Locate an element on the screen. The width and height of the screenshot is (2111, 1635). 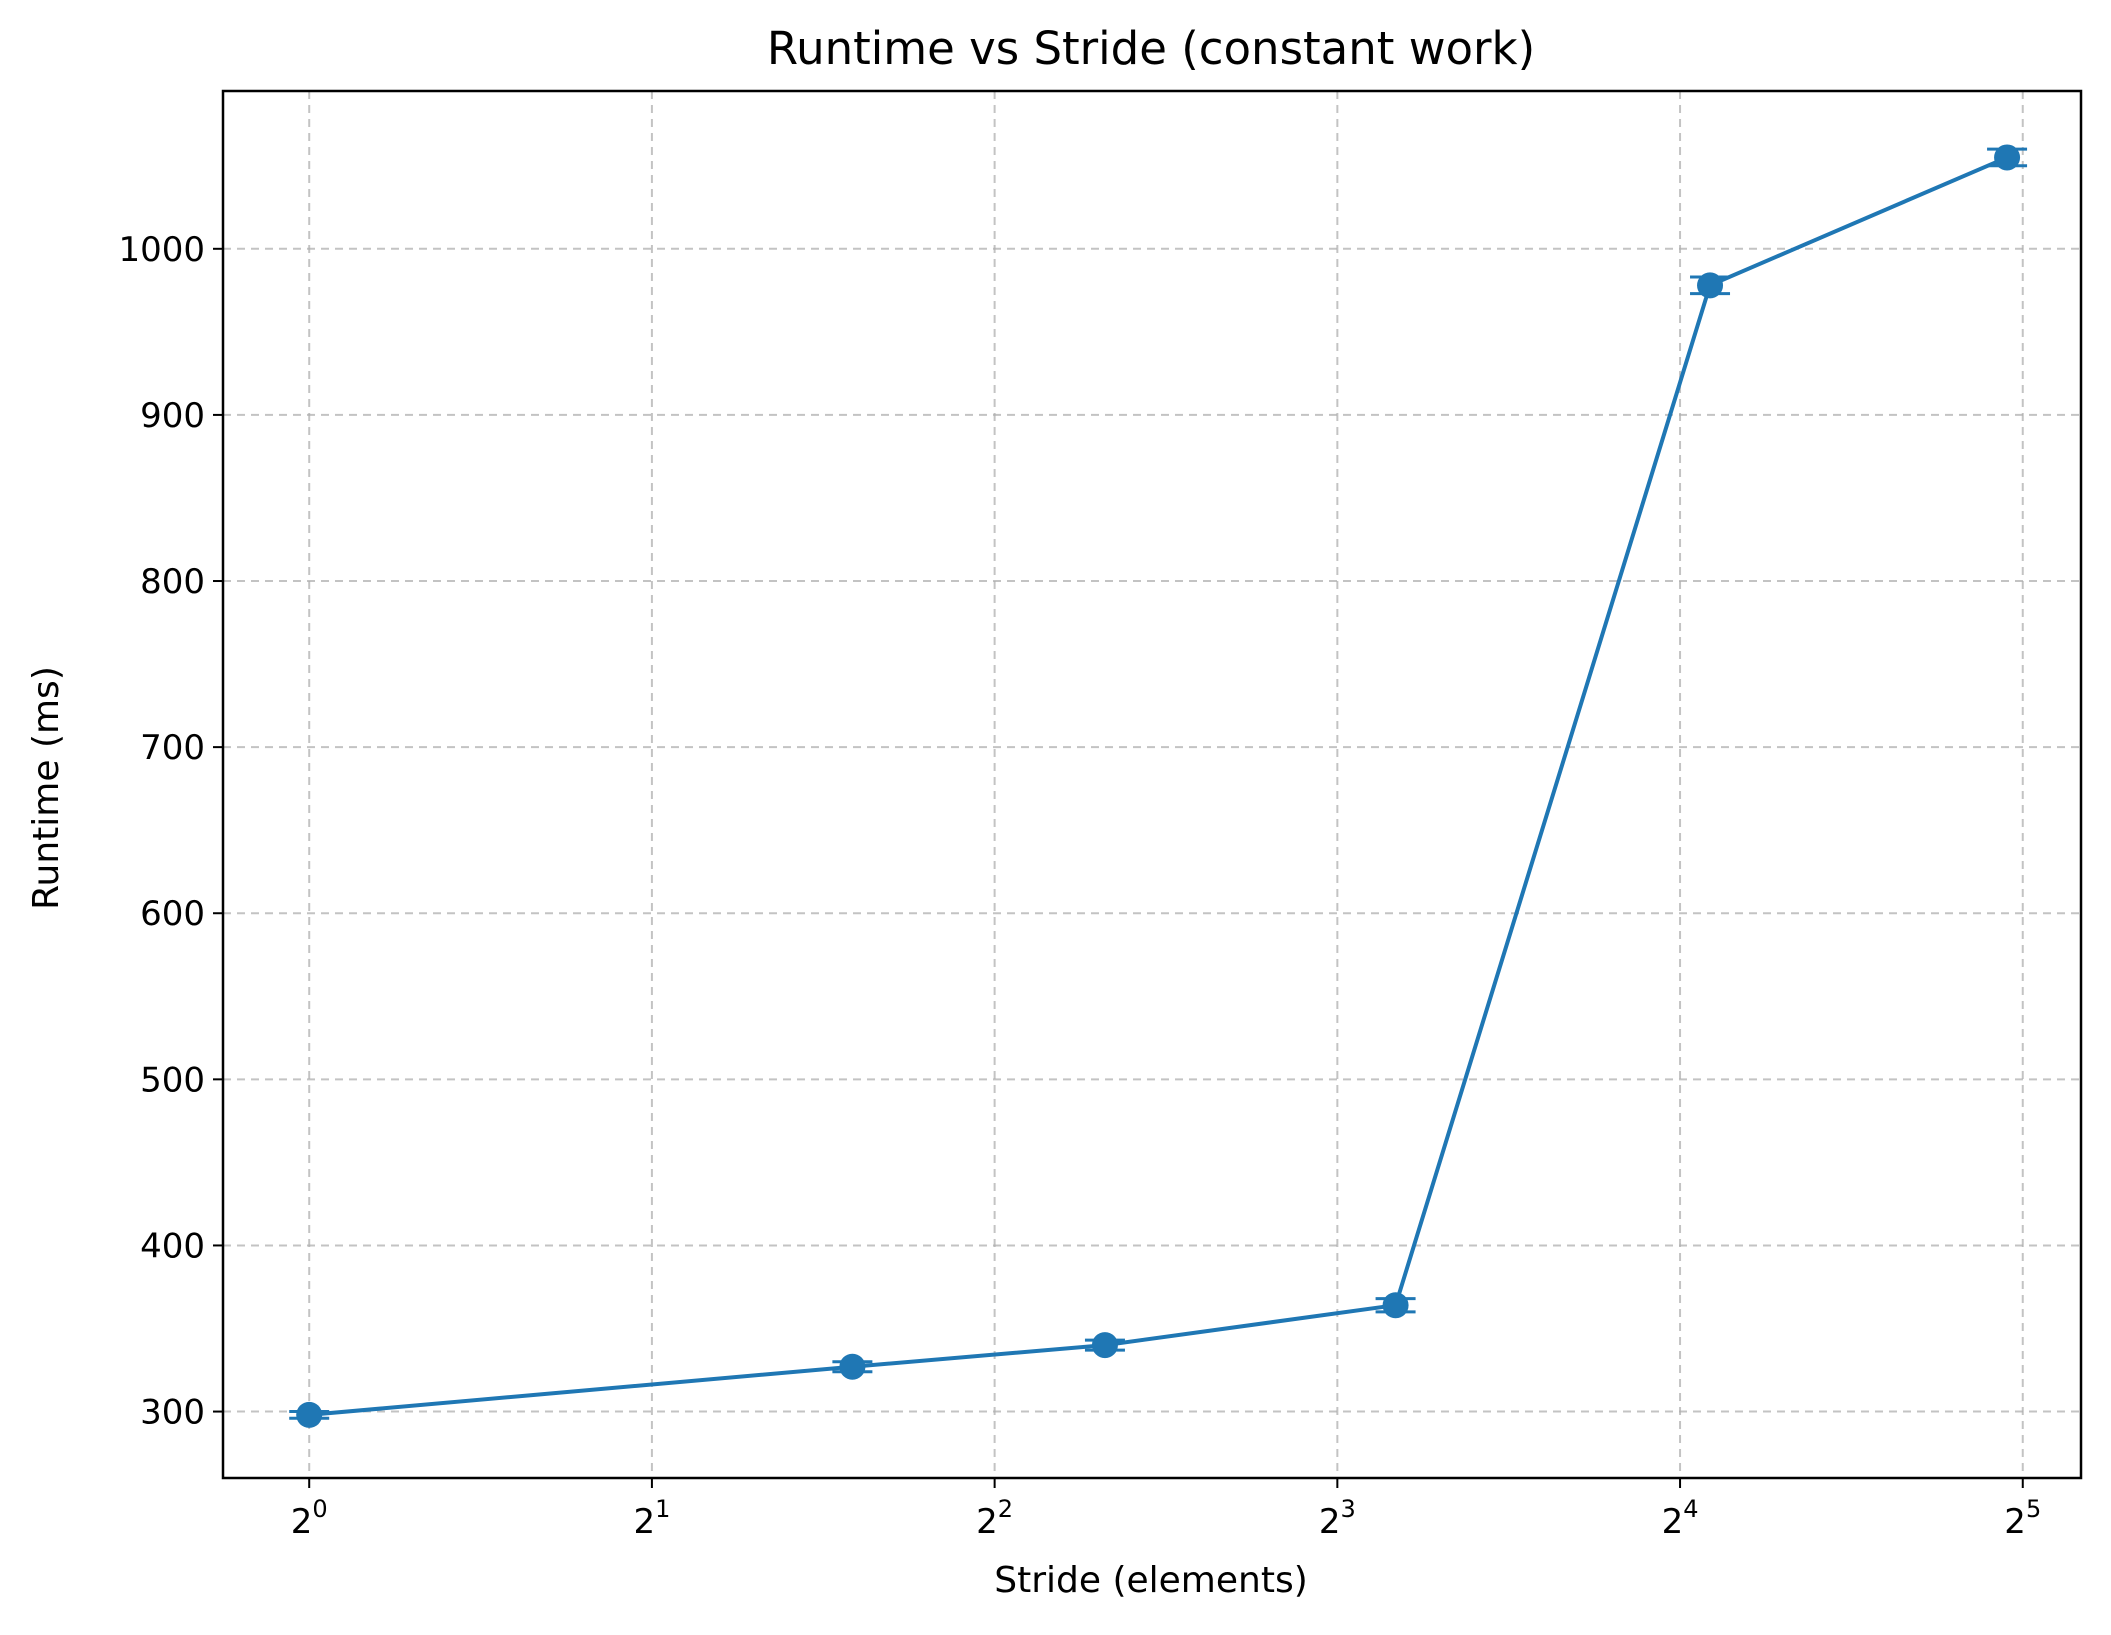
y-tick-label: 400 is located at coordinates (172, 1246).